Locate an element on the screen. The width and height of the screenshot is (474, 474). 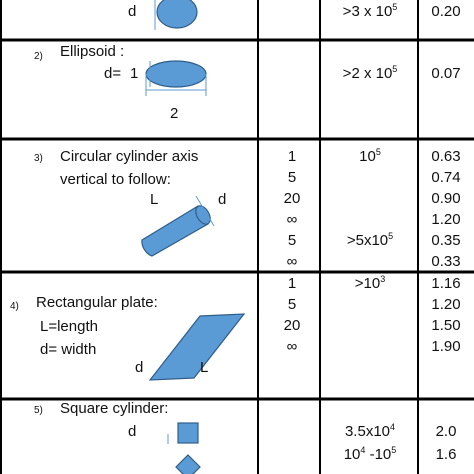
shape-title: L=length is located at coordinates (69, 326).